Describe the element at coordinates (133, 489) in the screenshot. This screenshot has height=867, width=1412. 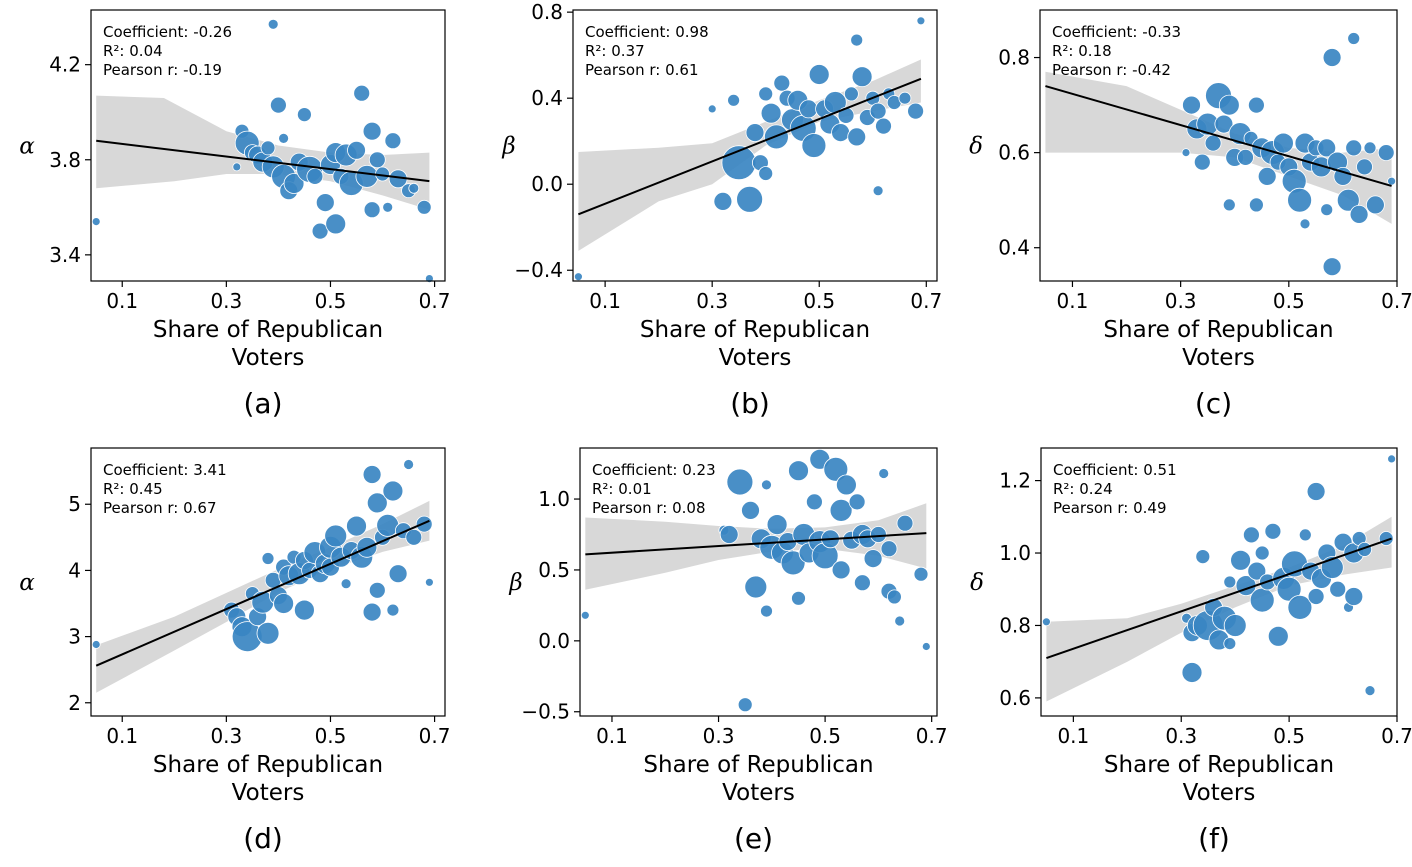
I see `stats-annotation: R²: 0.45` at that location.